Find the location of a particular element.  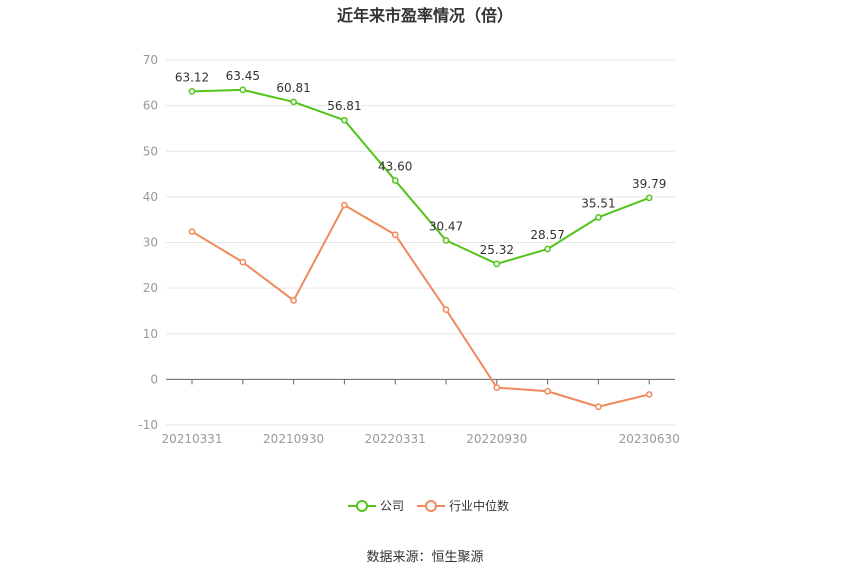

legend-item: 行业中位数 is located at coordinates (463, 505).